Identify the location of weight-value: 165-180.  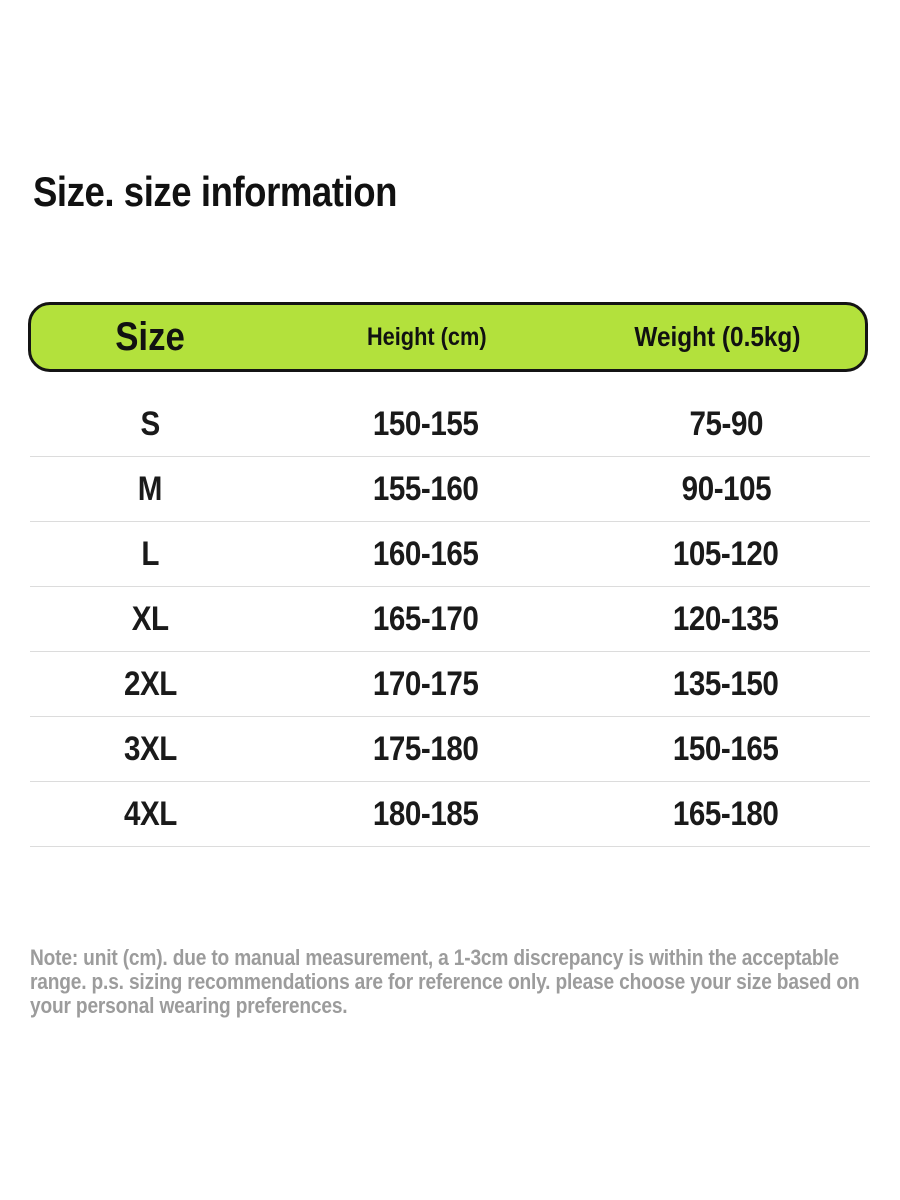
(726, 813).